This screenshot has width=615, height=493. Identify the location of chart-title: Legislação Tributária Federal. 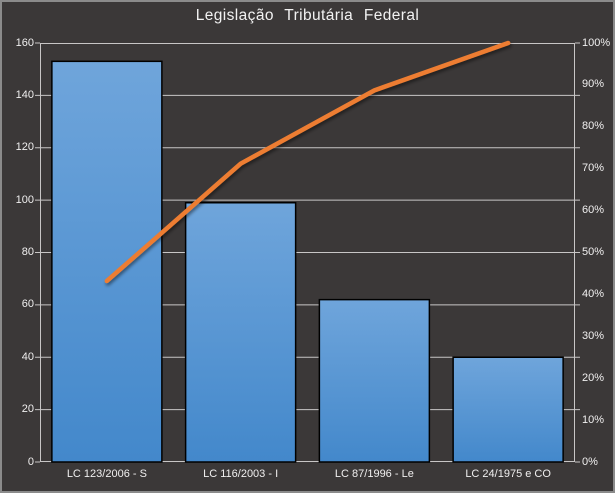
(307, 15).